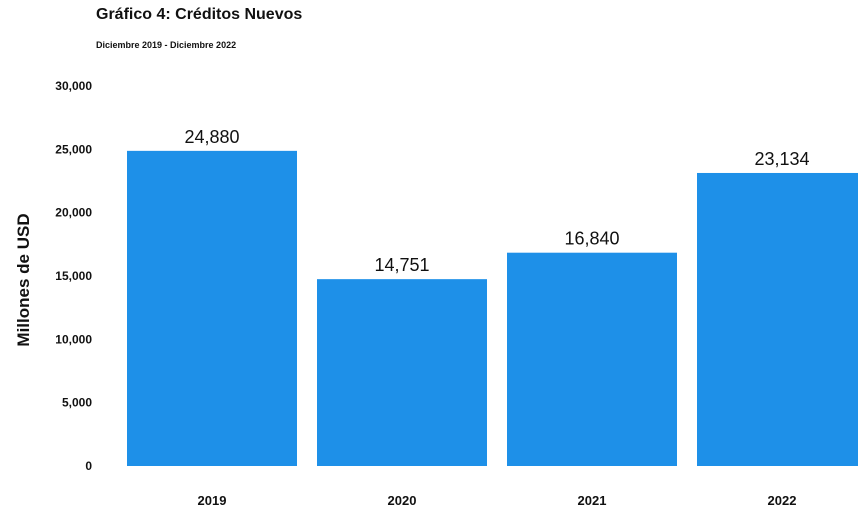 The height and width of the screenshot is (512, 858). What do you see at coordinates (401, 265) in the screenshot?
I see `data-label-2020: 14,751` at bounding box center [401, 265].